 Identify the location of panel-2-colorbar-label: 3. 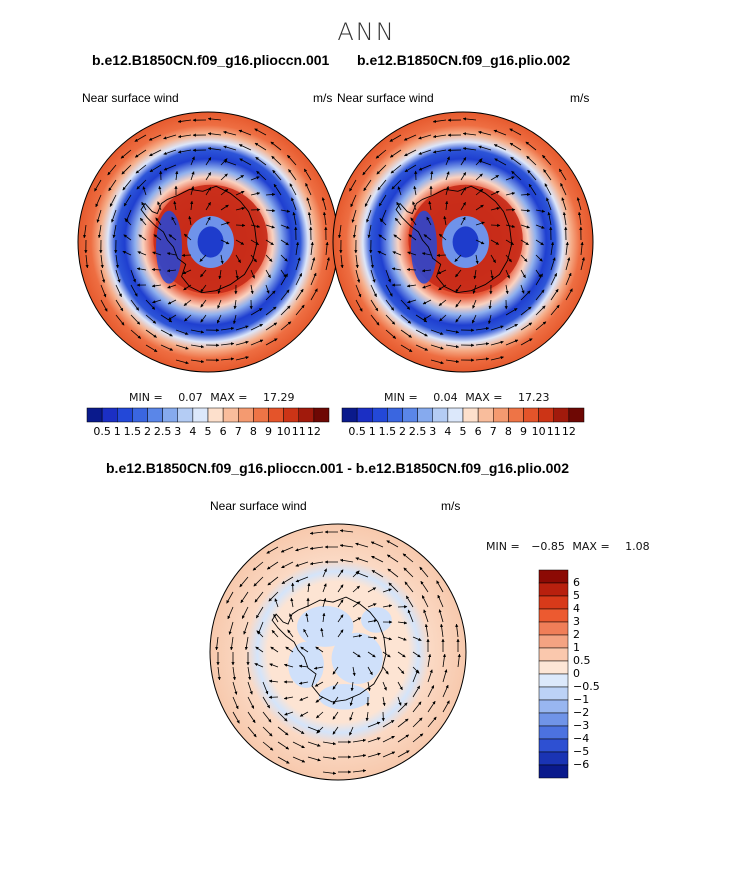
(433, 431).